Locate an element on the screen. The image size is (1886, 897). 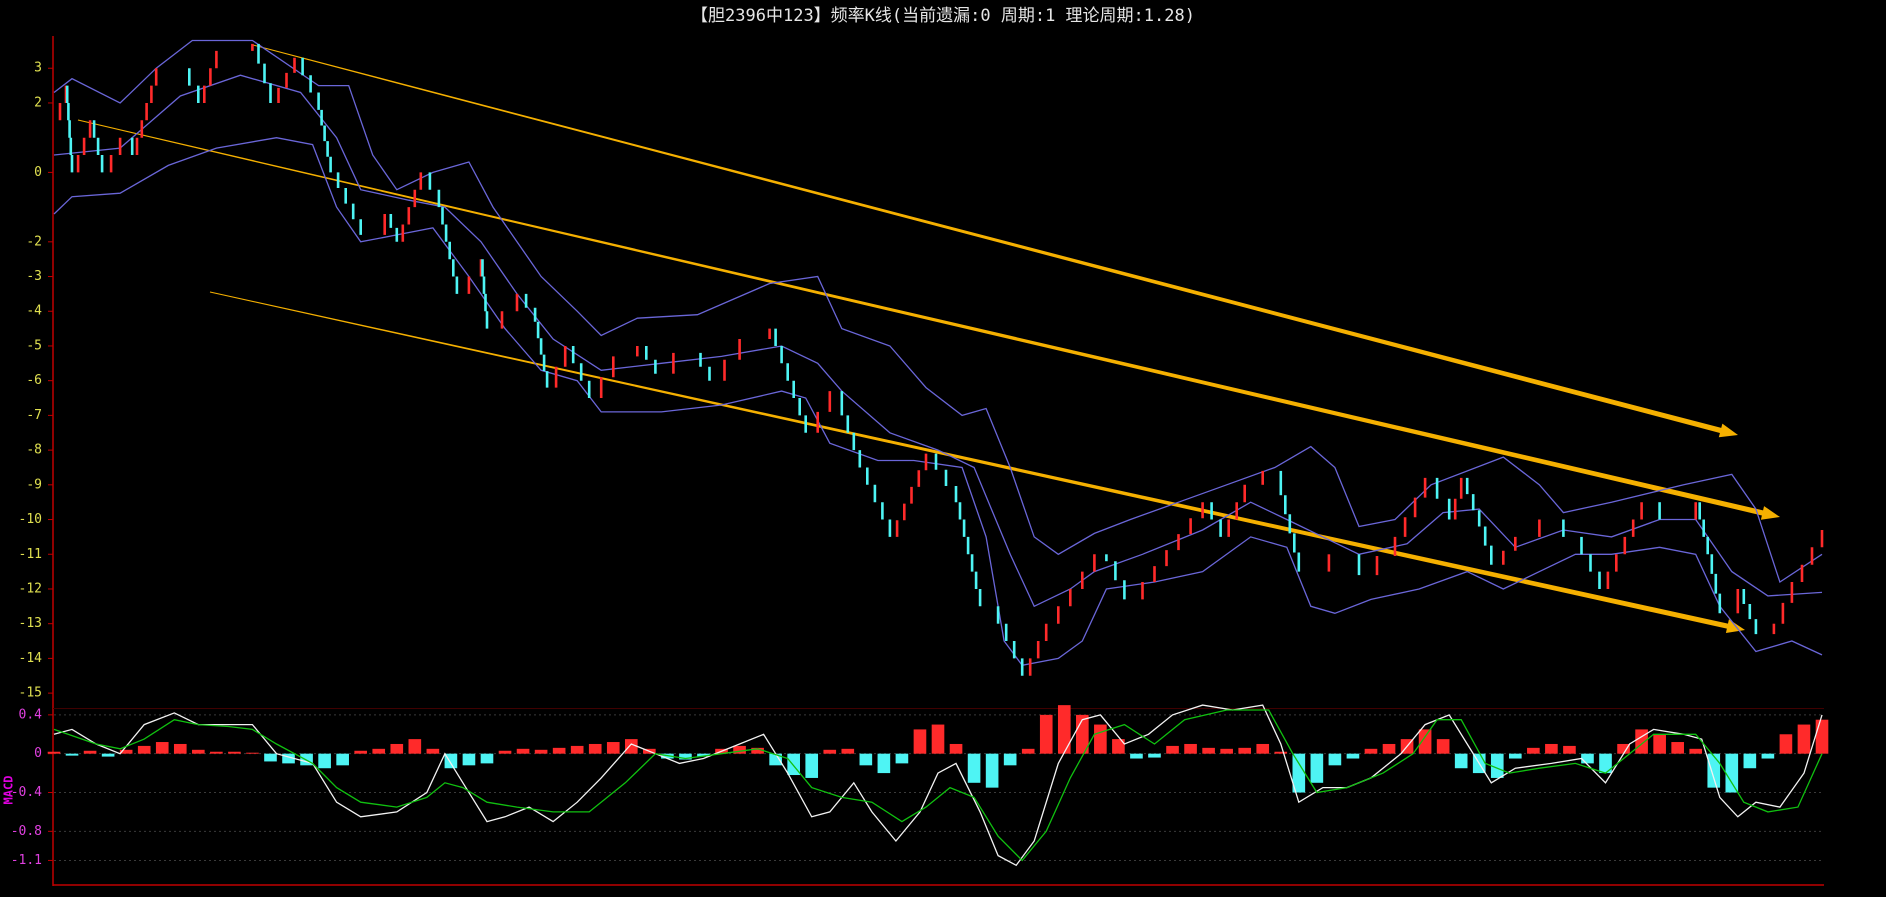
y-tick-label: -2 is located at coordinates (34, 241).